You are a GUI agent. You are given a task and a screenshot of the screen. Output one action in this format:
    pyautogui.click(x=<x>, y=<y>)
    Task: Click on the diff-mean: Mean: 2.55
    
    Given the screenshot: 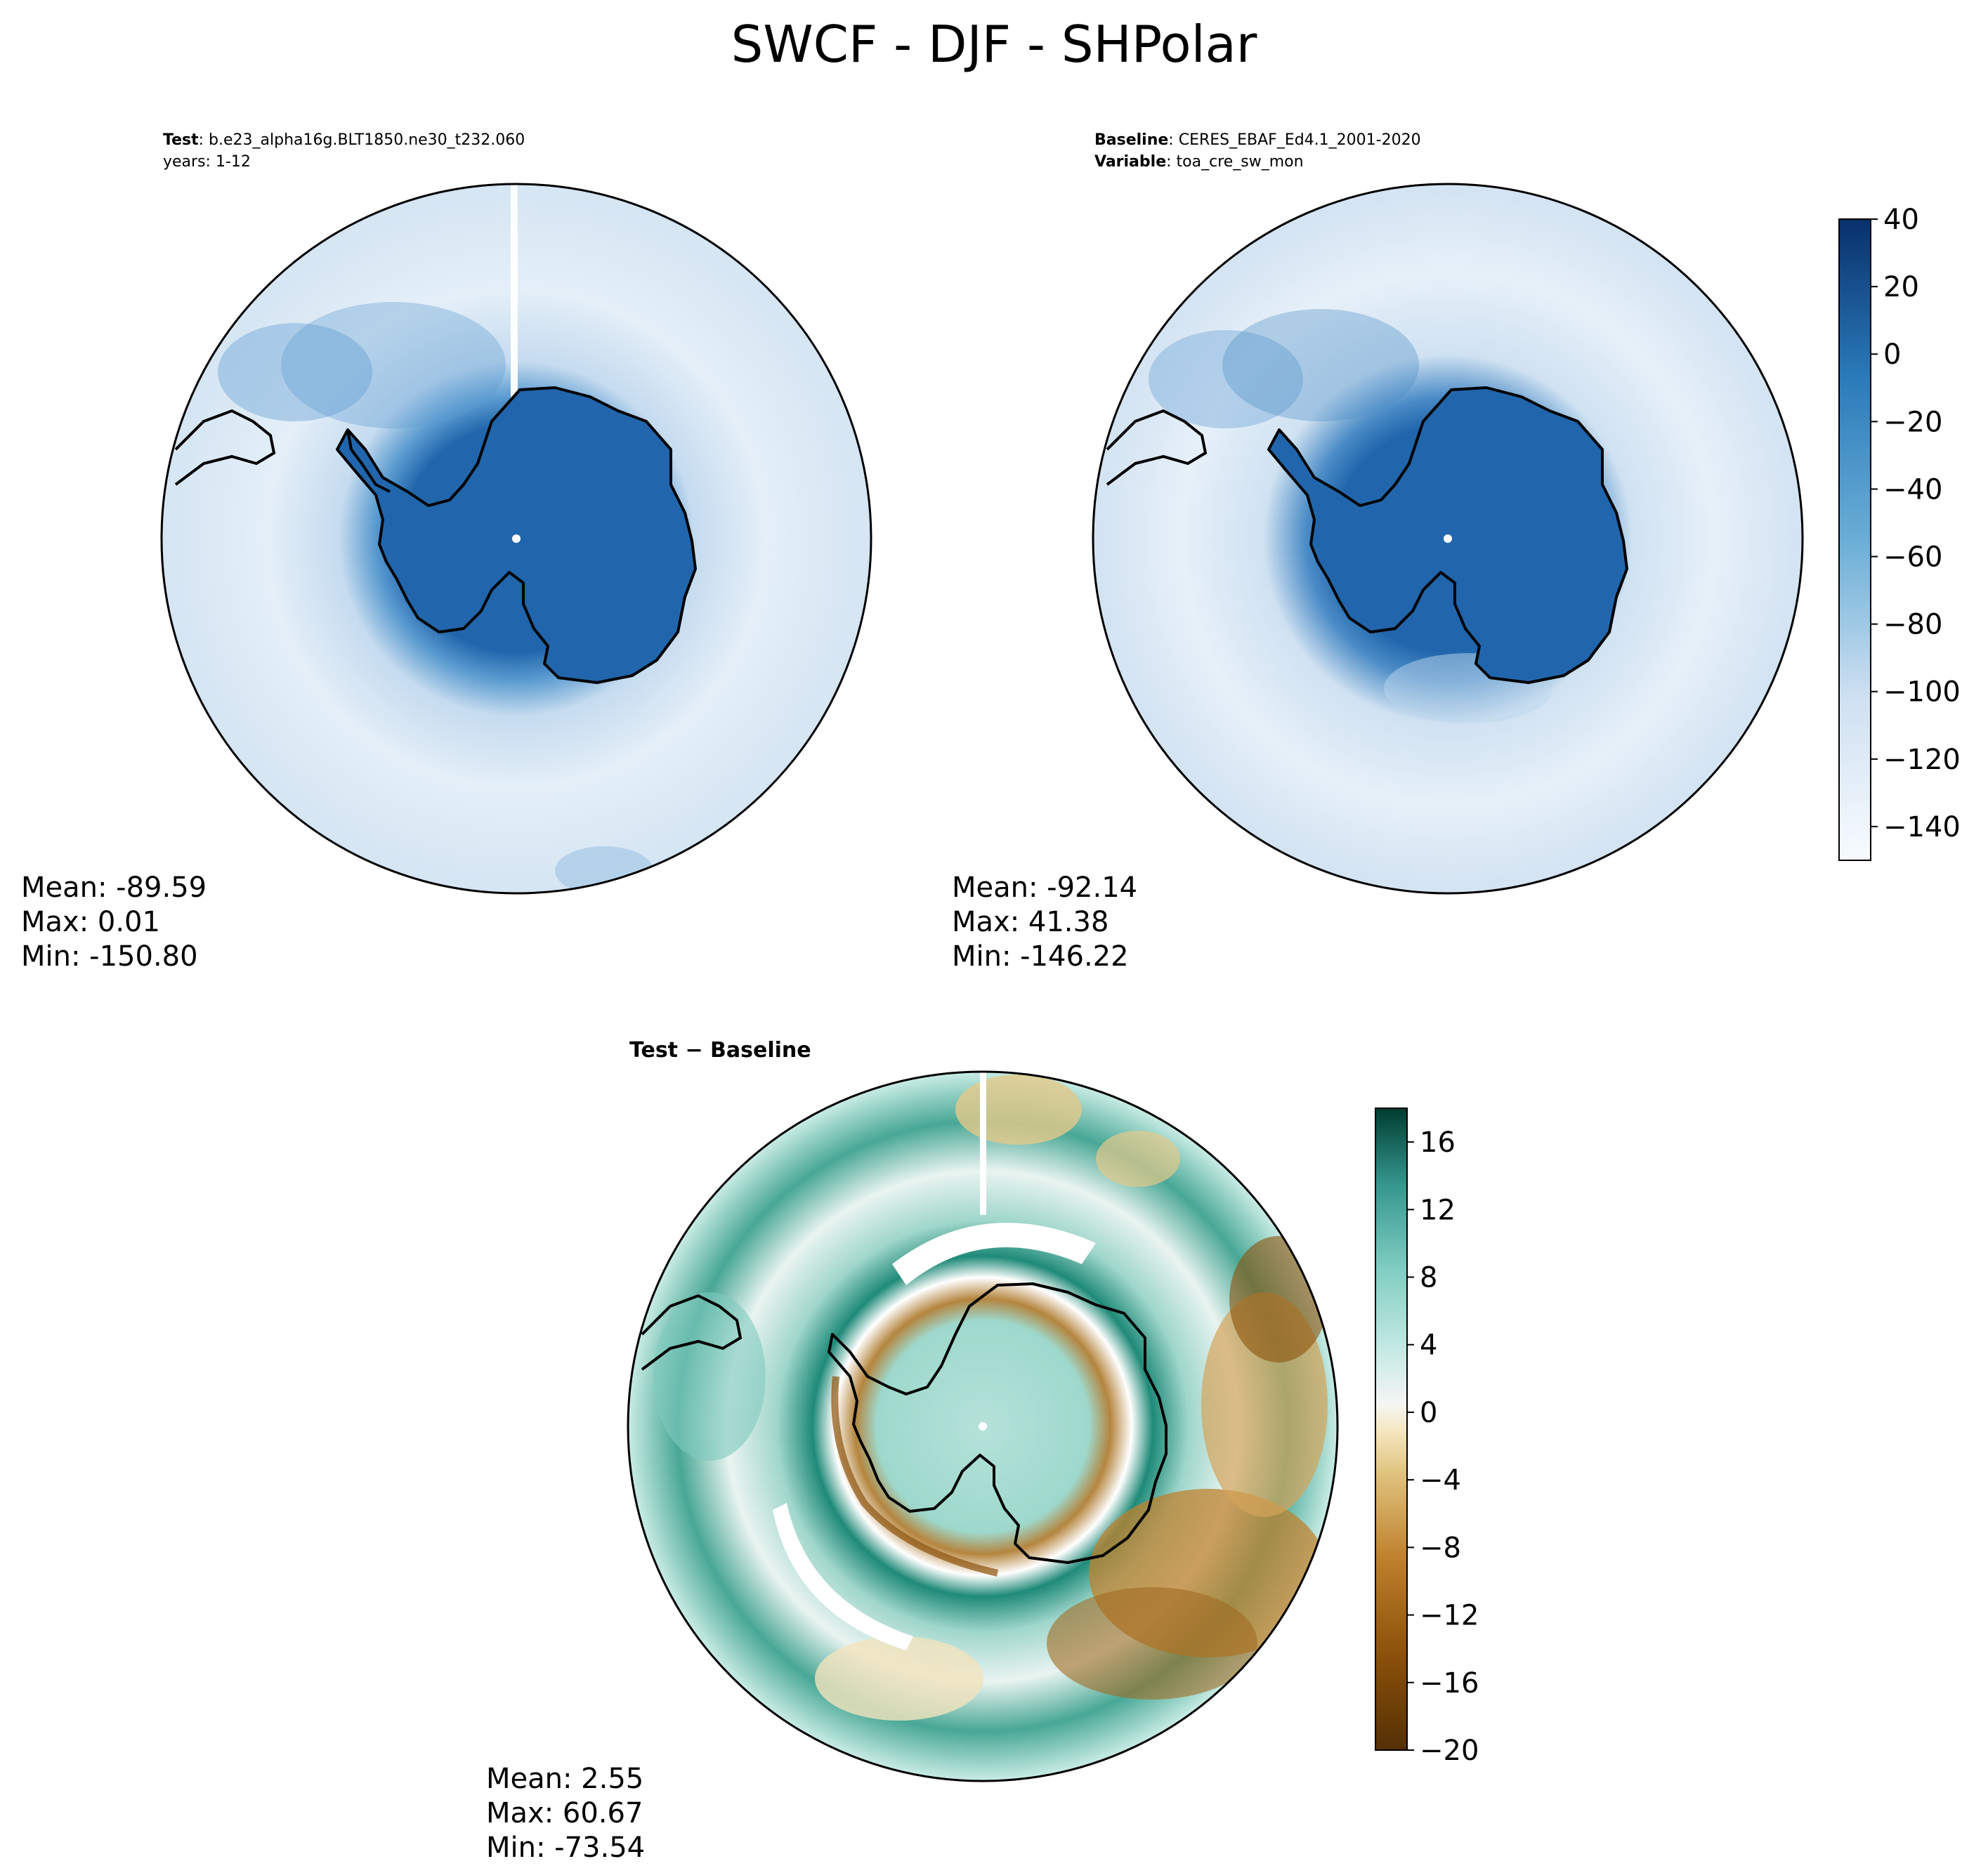 What is the action you would take?
    pyautogui.click(x=564, y=1779)
    